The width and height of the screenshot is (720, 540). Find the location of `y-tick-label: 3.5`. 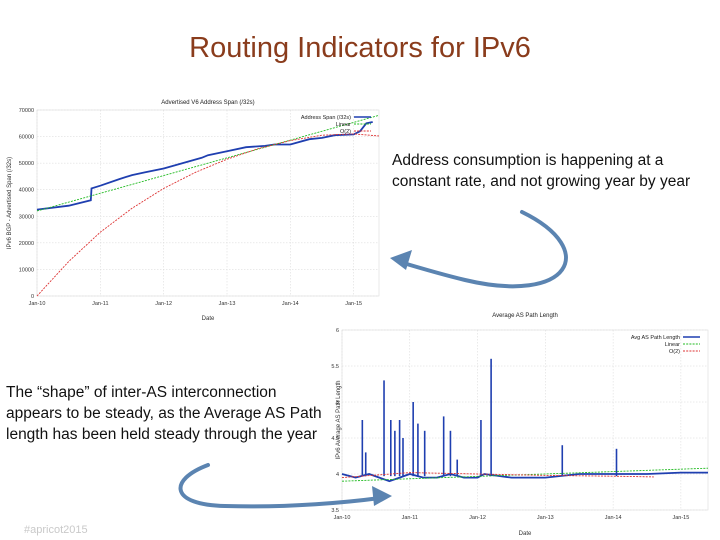

y-tick-label: 3.5 is located at coordinates (335, 511).